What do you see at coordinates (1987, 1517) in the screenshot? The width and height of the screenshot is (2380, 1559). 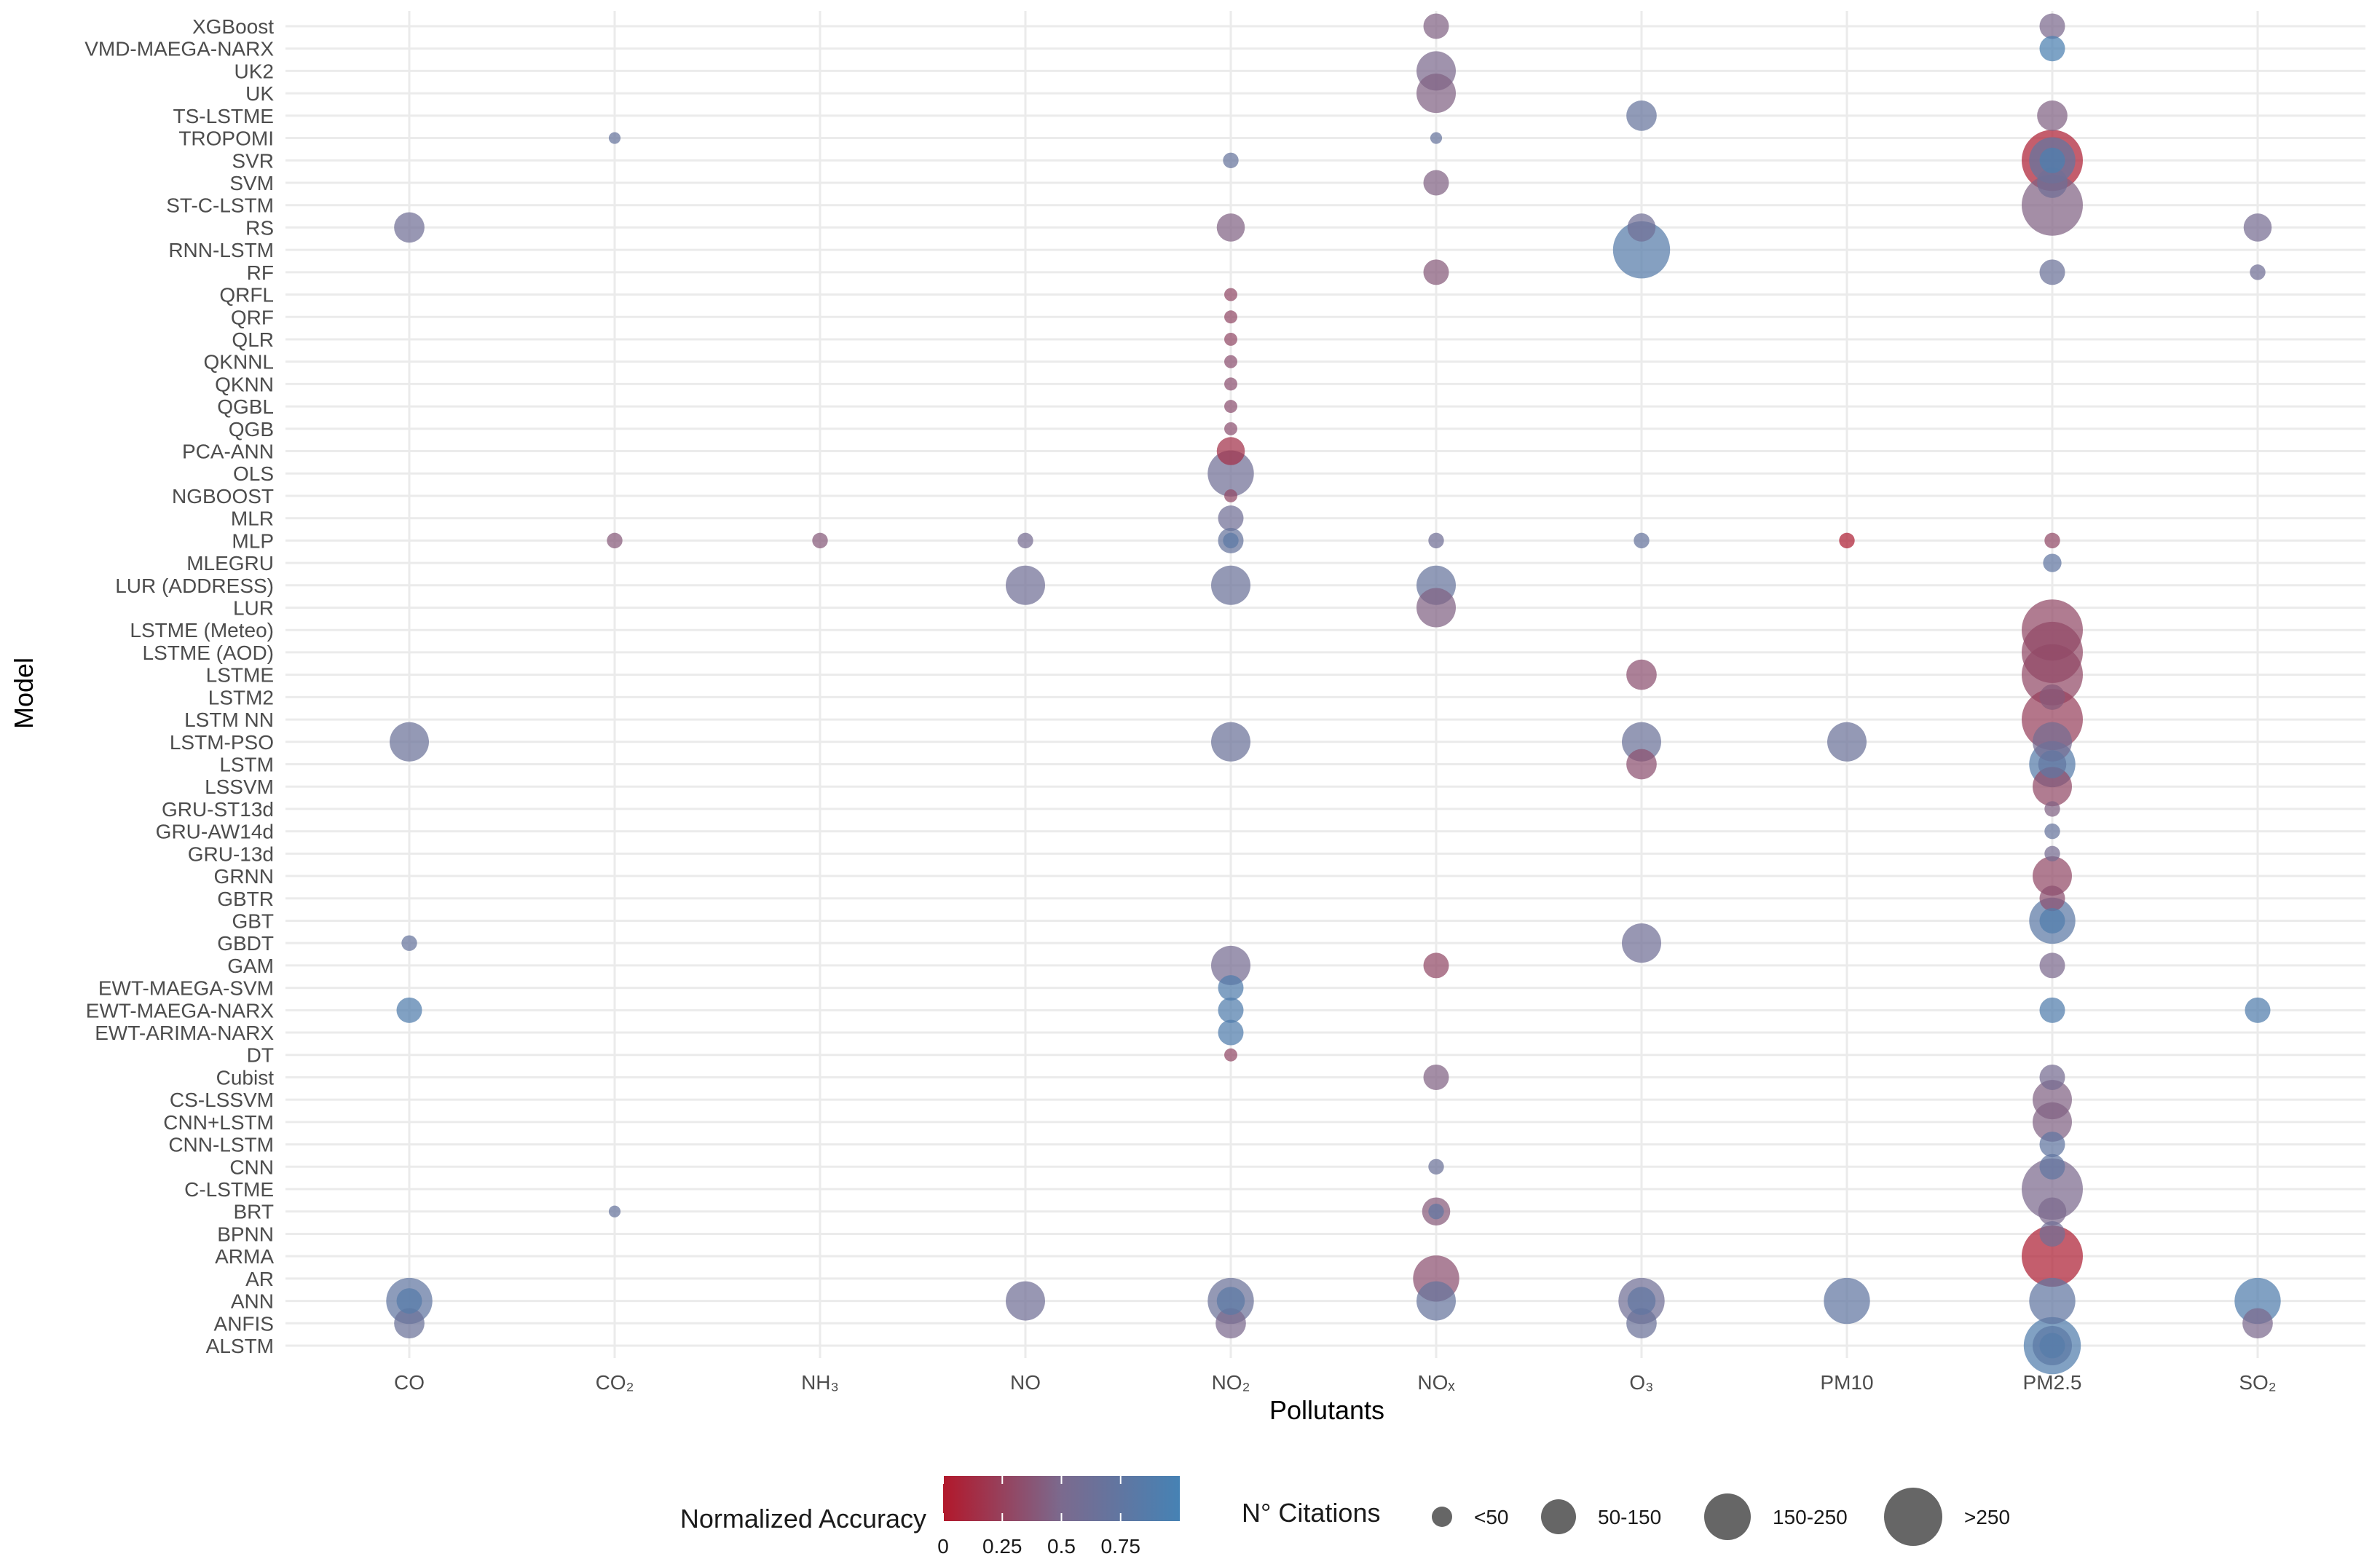 I see `size-legend-label: >250` at bounding box center [1987, 1517].